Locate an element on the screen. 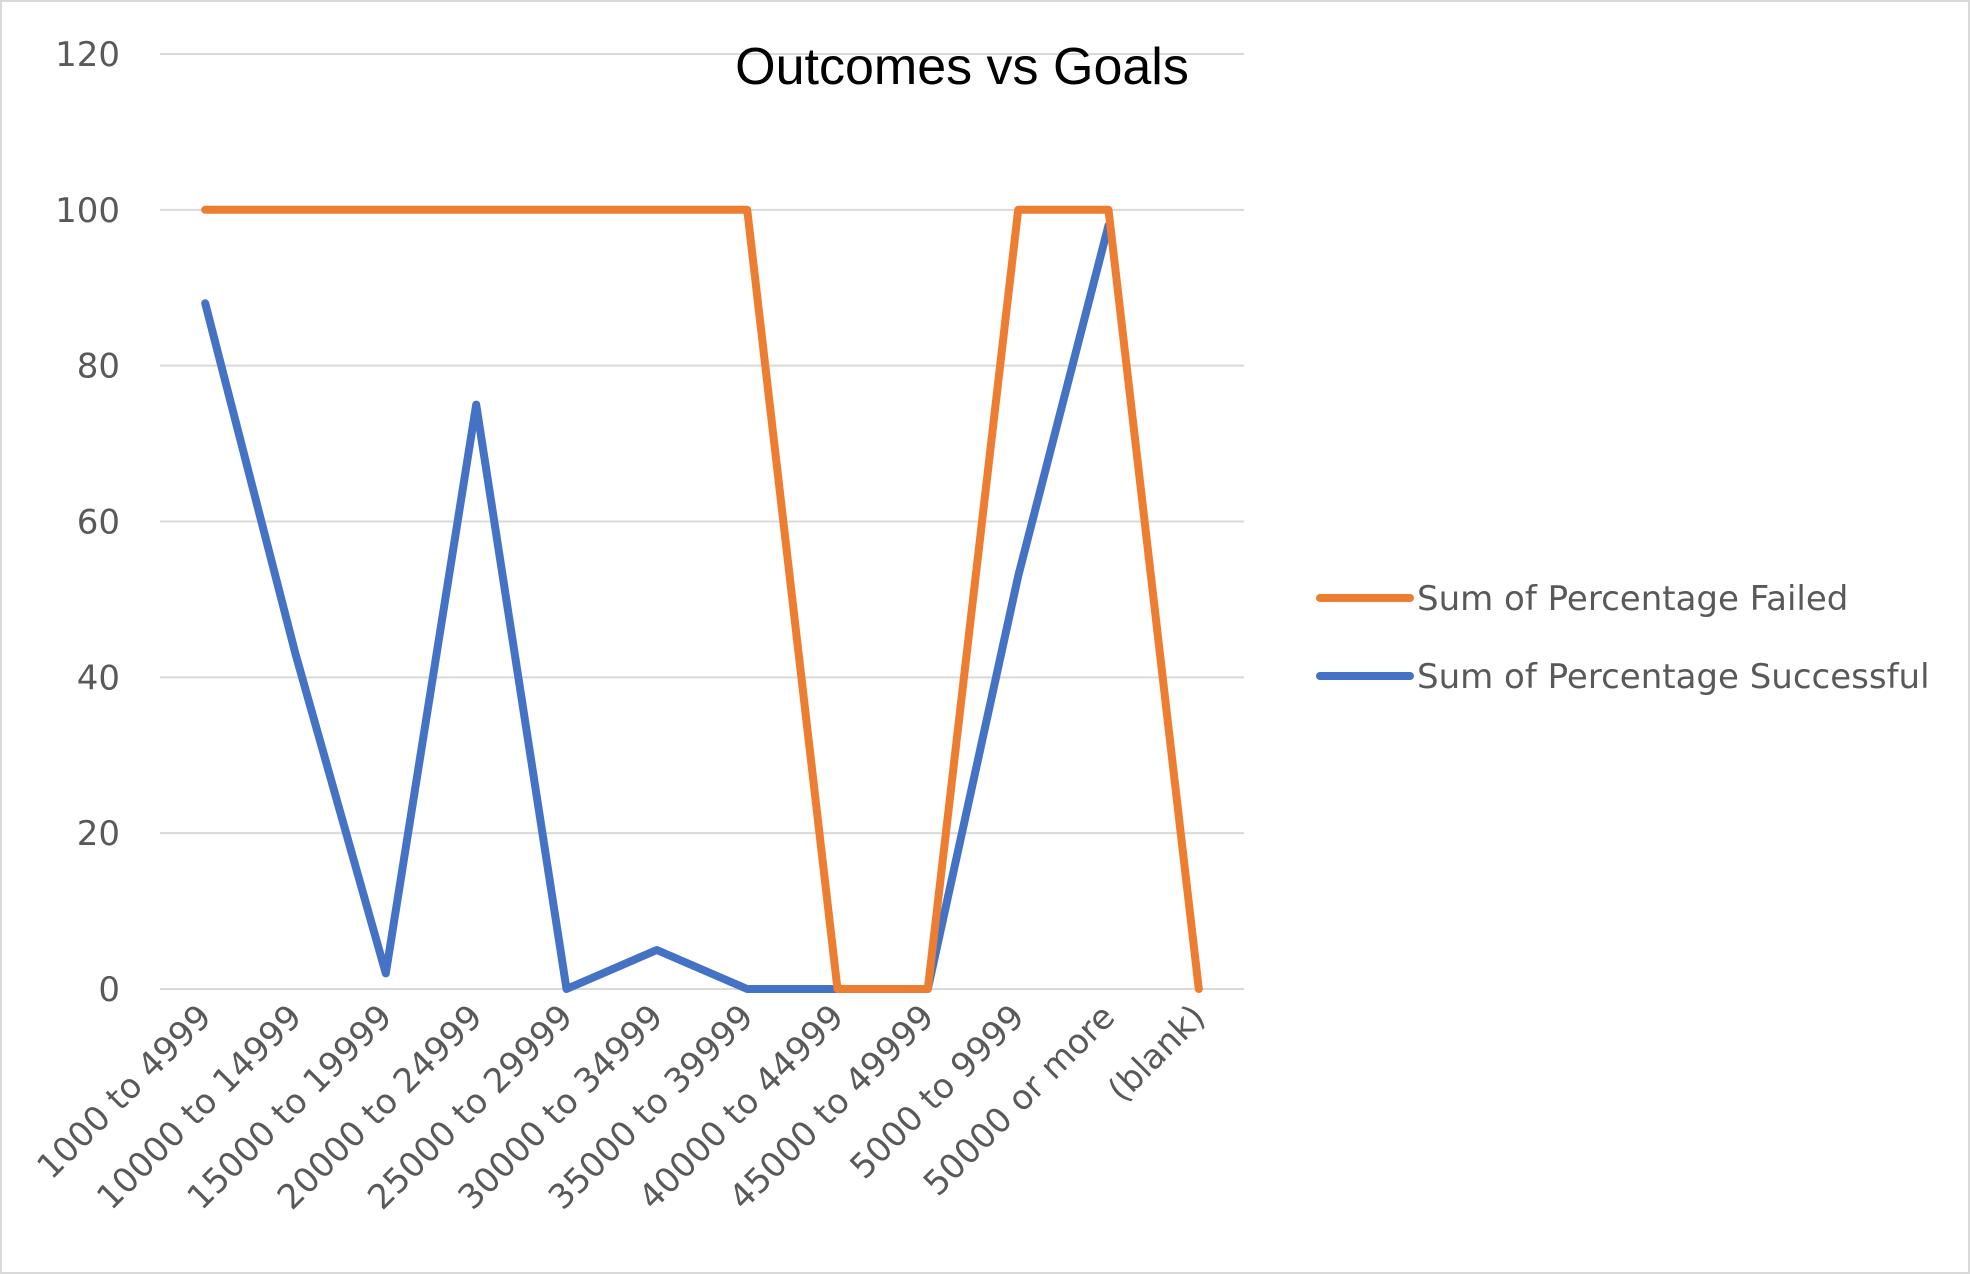 This screenshot has height=1274, width=1970. y-tick-label: 0 is located at coordinates (109, 990).